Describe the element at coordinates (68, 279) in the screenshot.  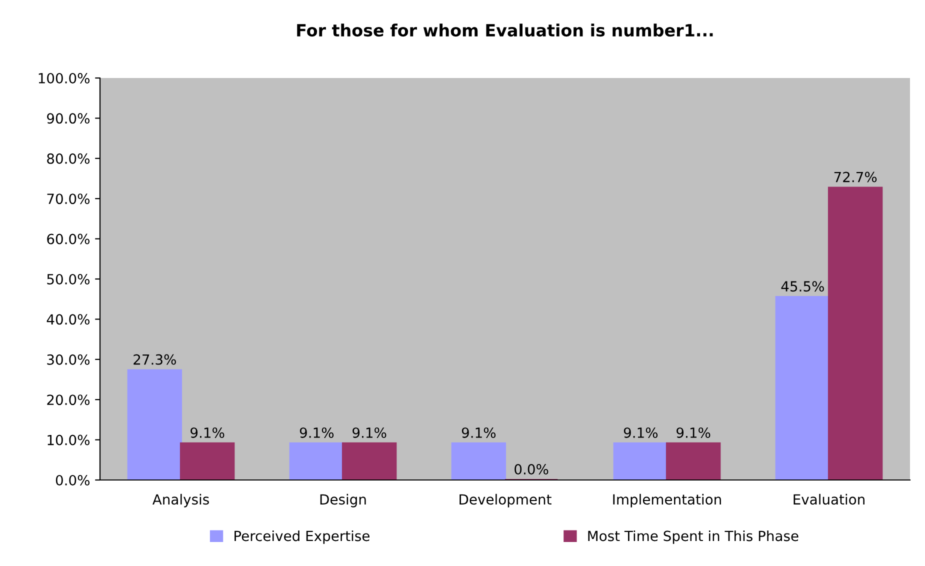
I see `y-tick-label: 50.0%` at that location.